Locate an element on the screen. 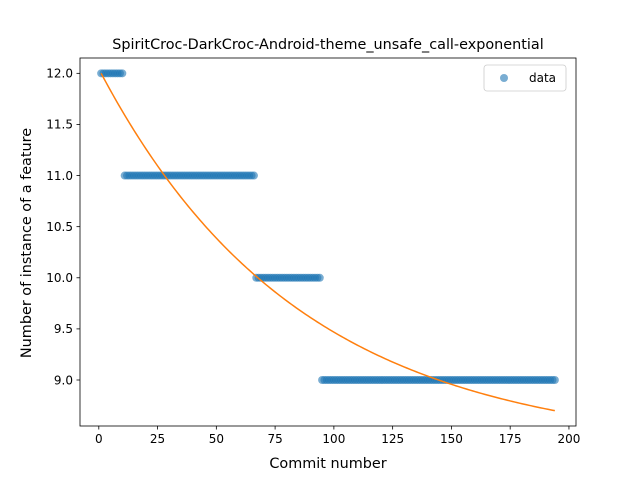 This screenshot has width=640, height=484. legend-marker is located at coordinates (504, 78).